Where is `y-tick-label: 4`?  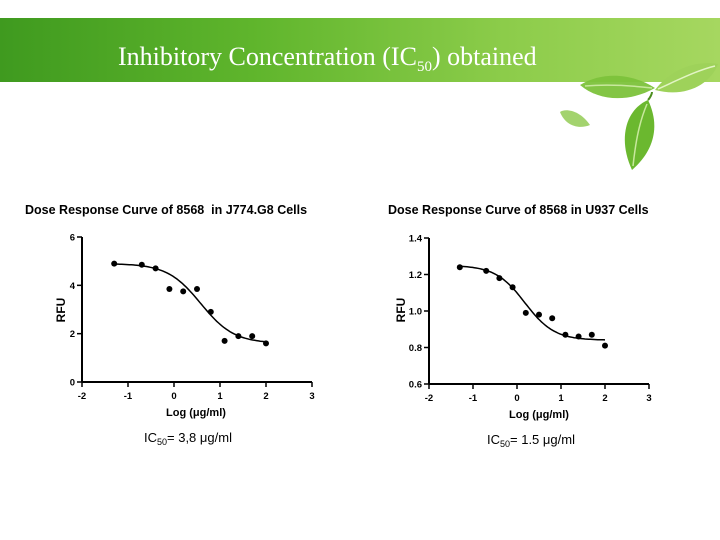
y-tick-label: 4 is located at coordinates (73, 286).